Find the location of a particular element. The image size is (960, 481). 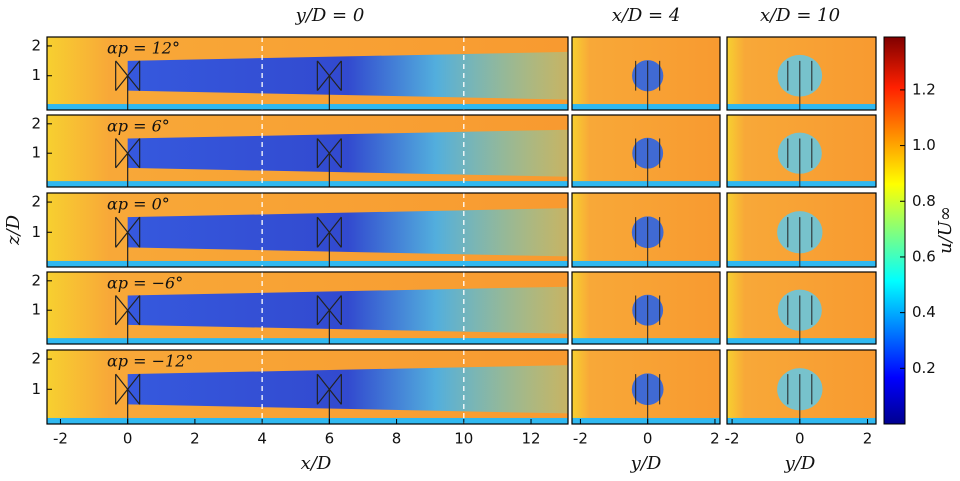

panel: αp = 0° is located at coordinates (307, 230).